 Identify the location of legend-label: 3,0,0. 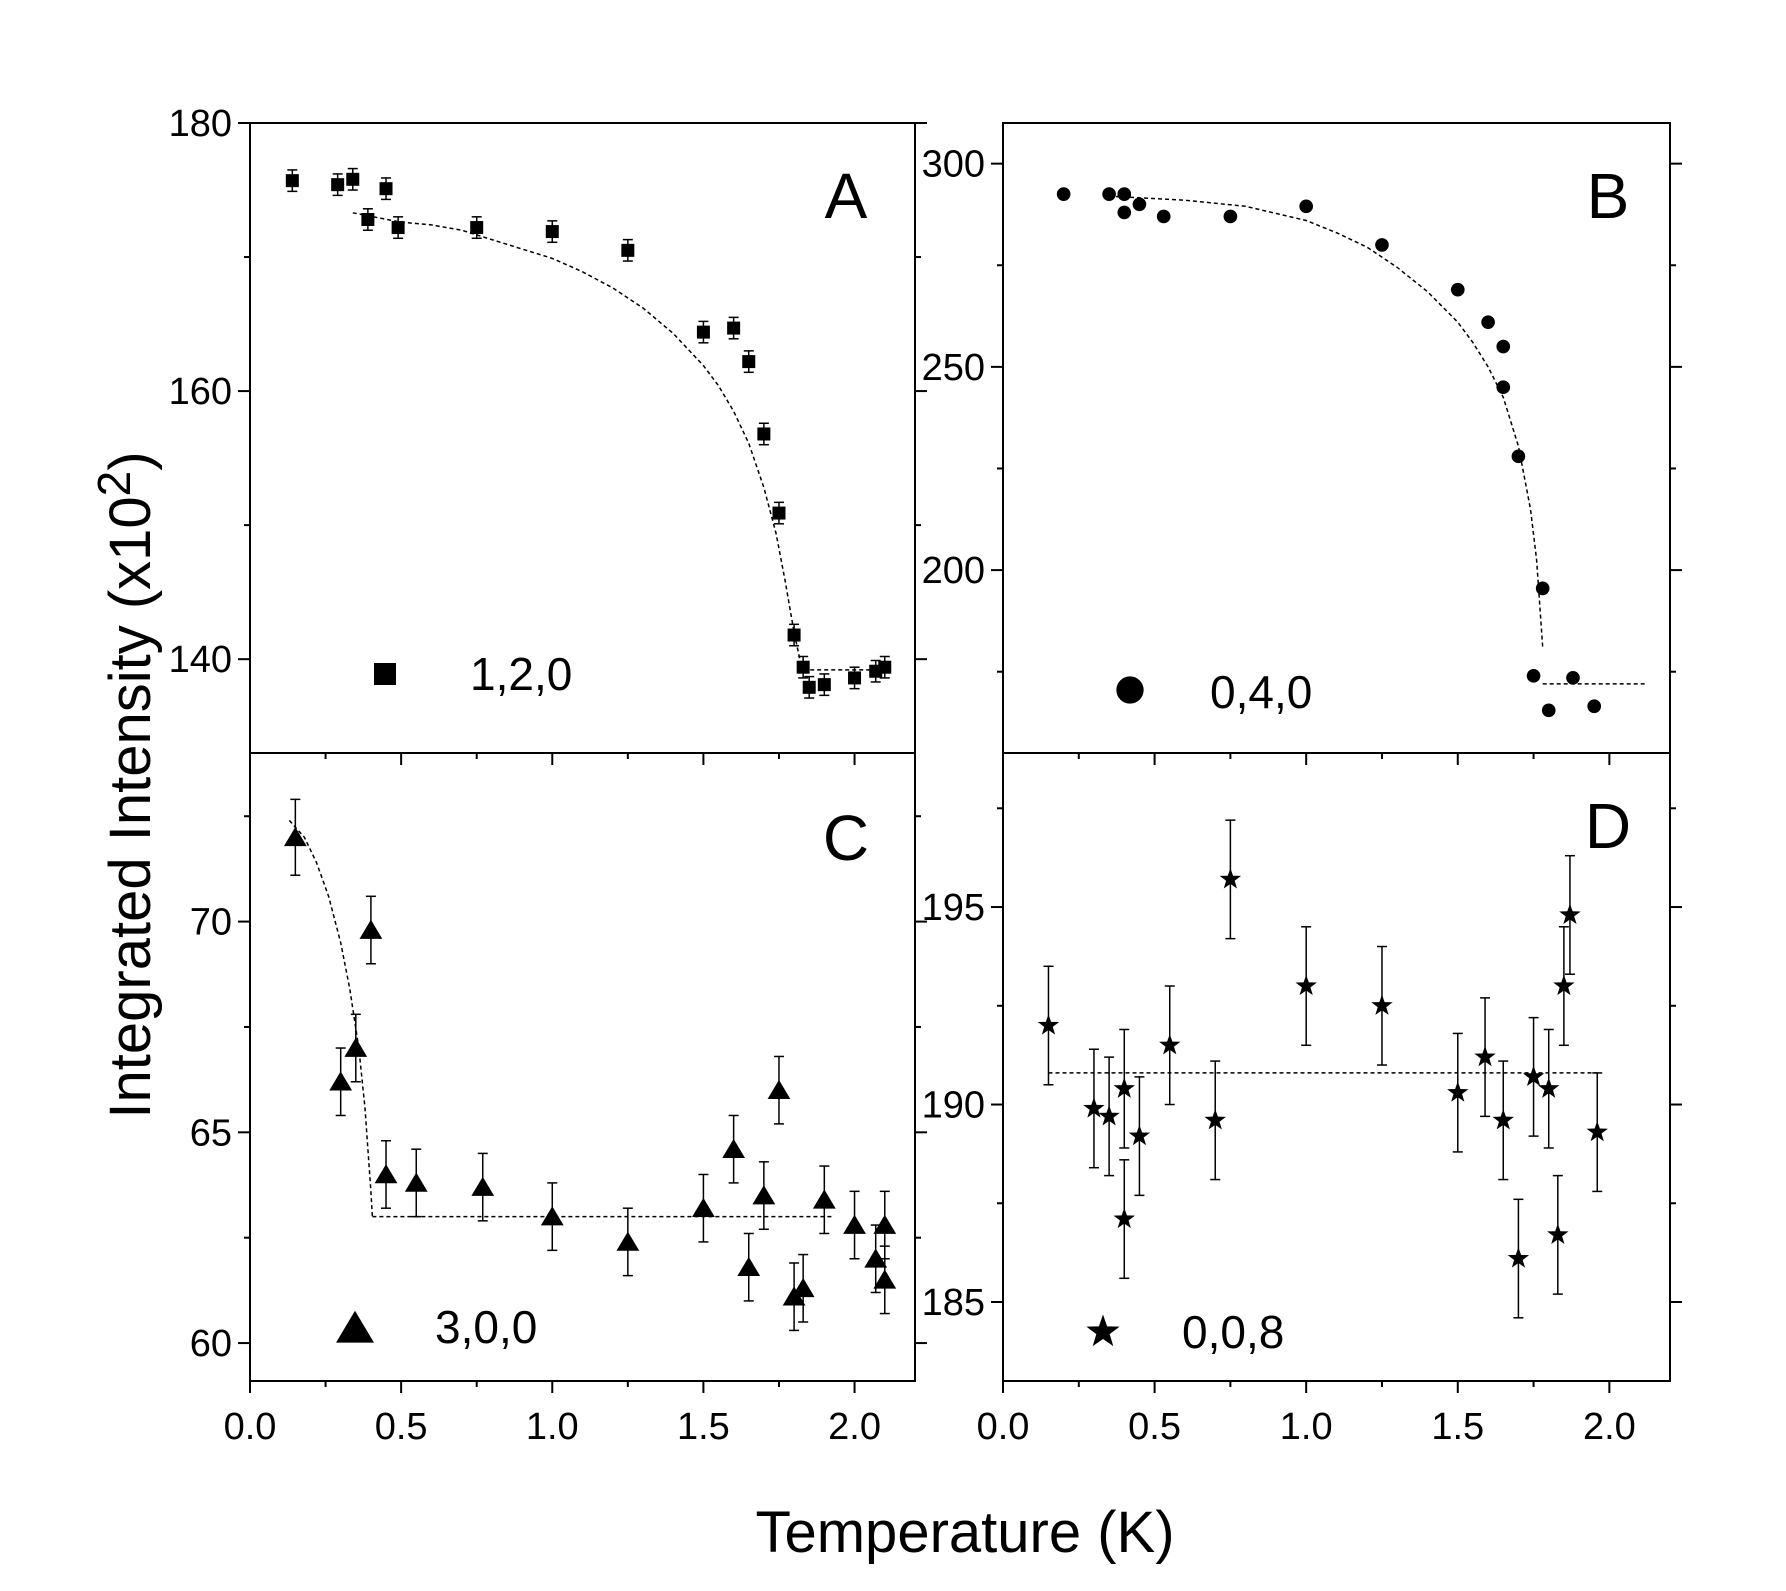
(486, 1327).